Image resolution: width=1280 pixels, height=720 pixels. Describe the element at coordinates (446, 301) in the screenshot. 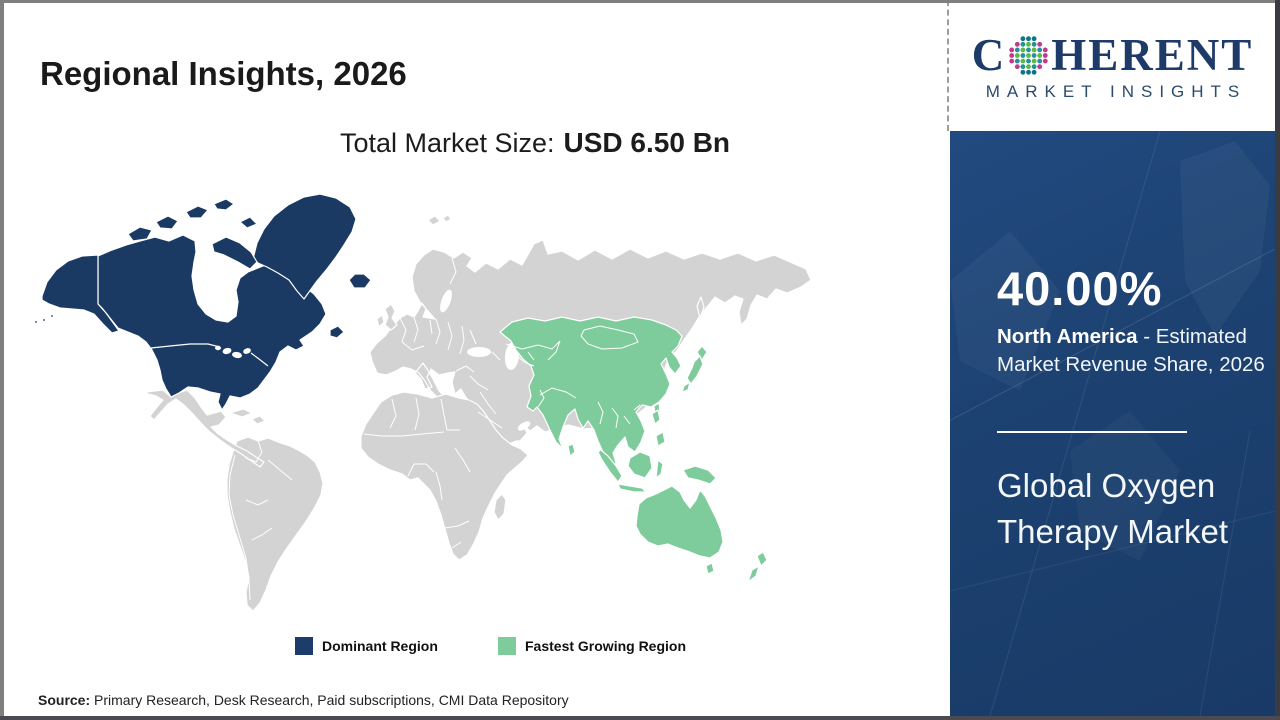

I see `baltic-sea` at that location.